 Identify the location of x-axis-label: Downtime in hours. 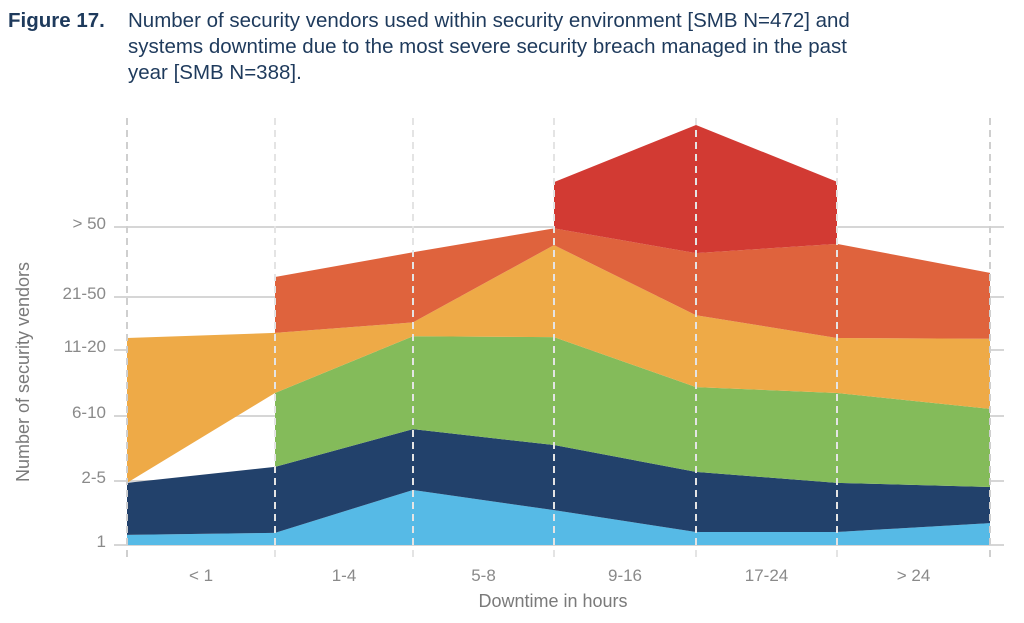
(552, 601).